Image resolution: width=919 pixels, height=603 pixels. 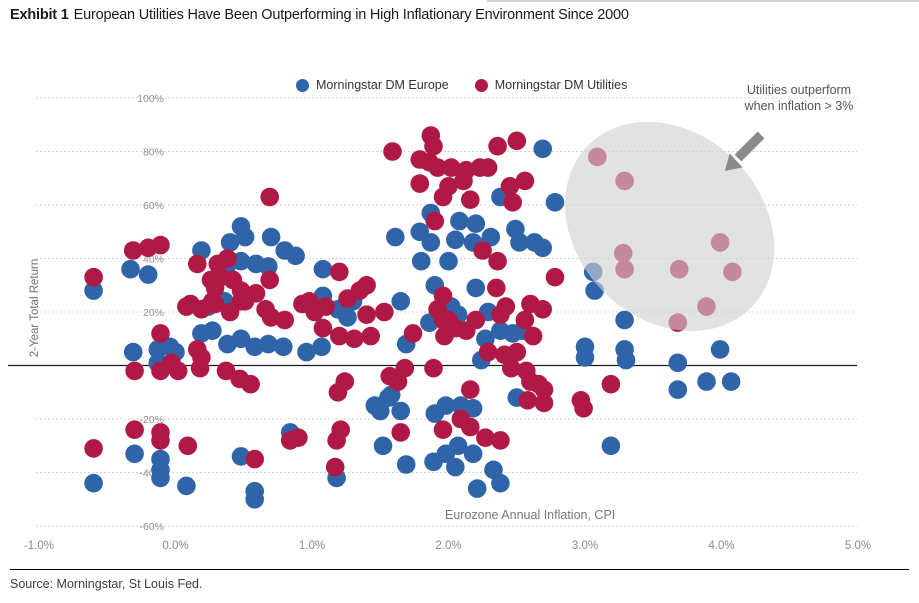 What do you see at coordinates (151, 420) in the screenshot?
I see `y-tick-label: -20%` at bounding box center [151, 420].